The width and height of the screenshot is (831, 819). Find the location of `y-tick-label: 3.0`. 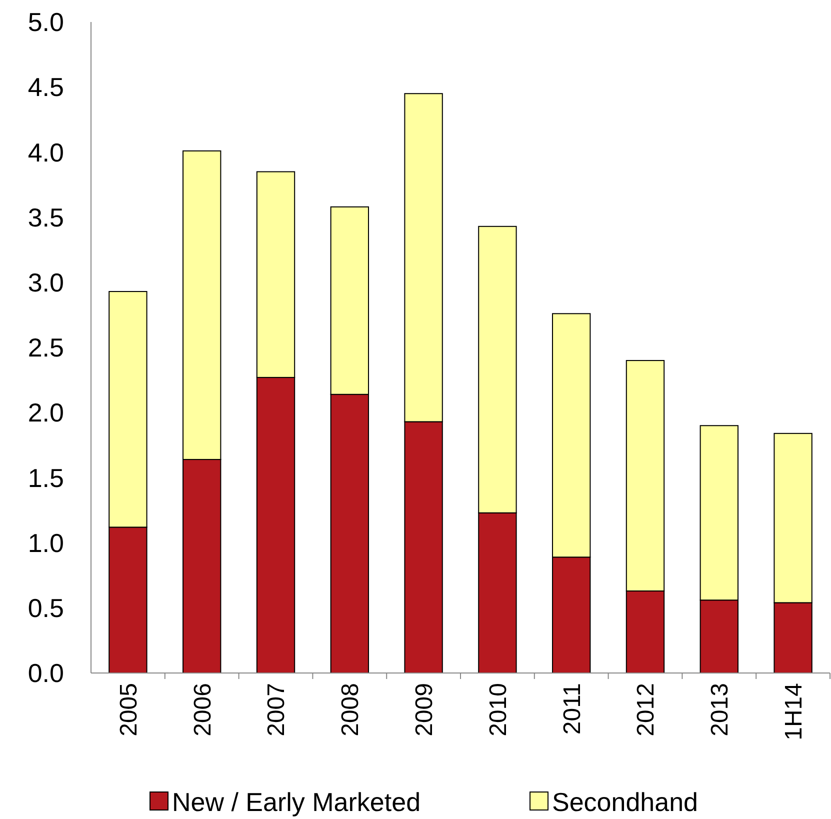

y-tick-label: 3.0 is located at coordinates (46, 283).